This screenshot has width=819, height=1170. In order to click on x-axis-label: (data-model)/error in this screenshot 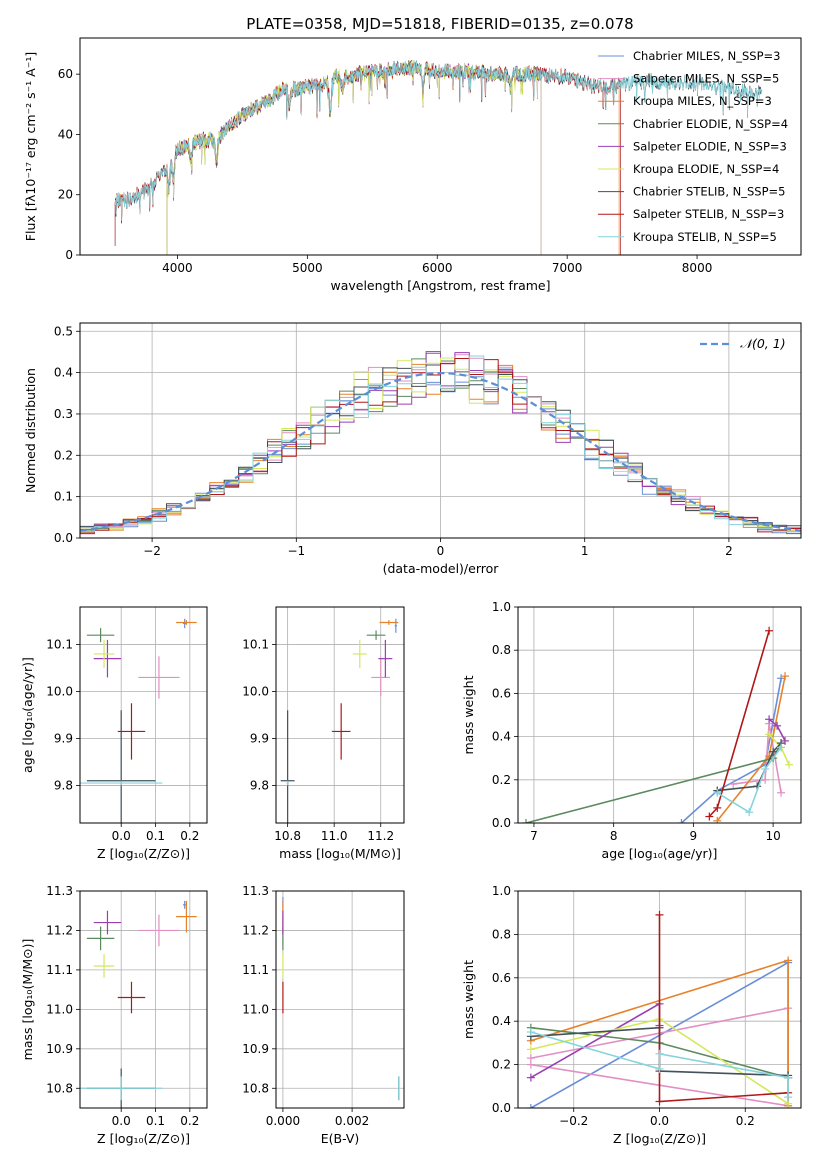, I will do `click(441, 568)`.